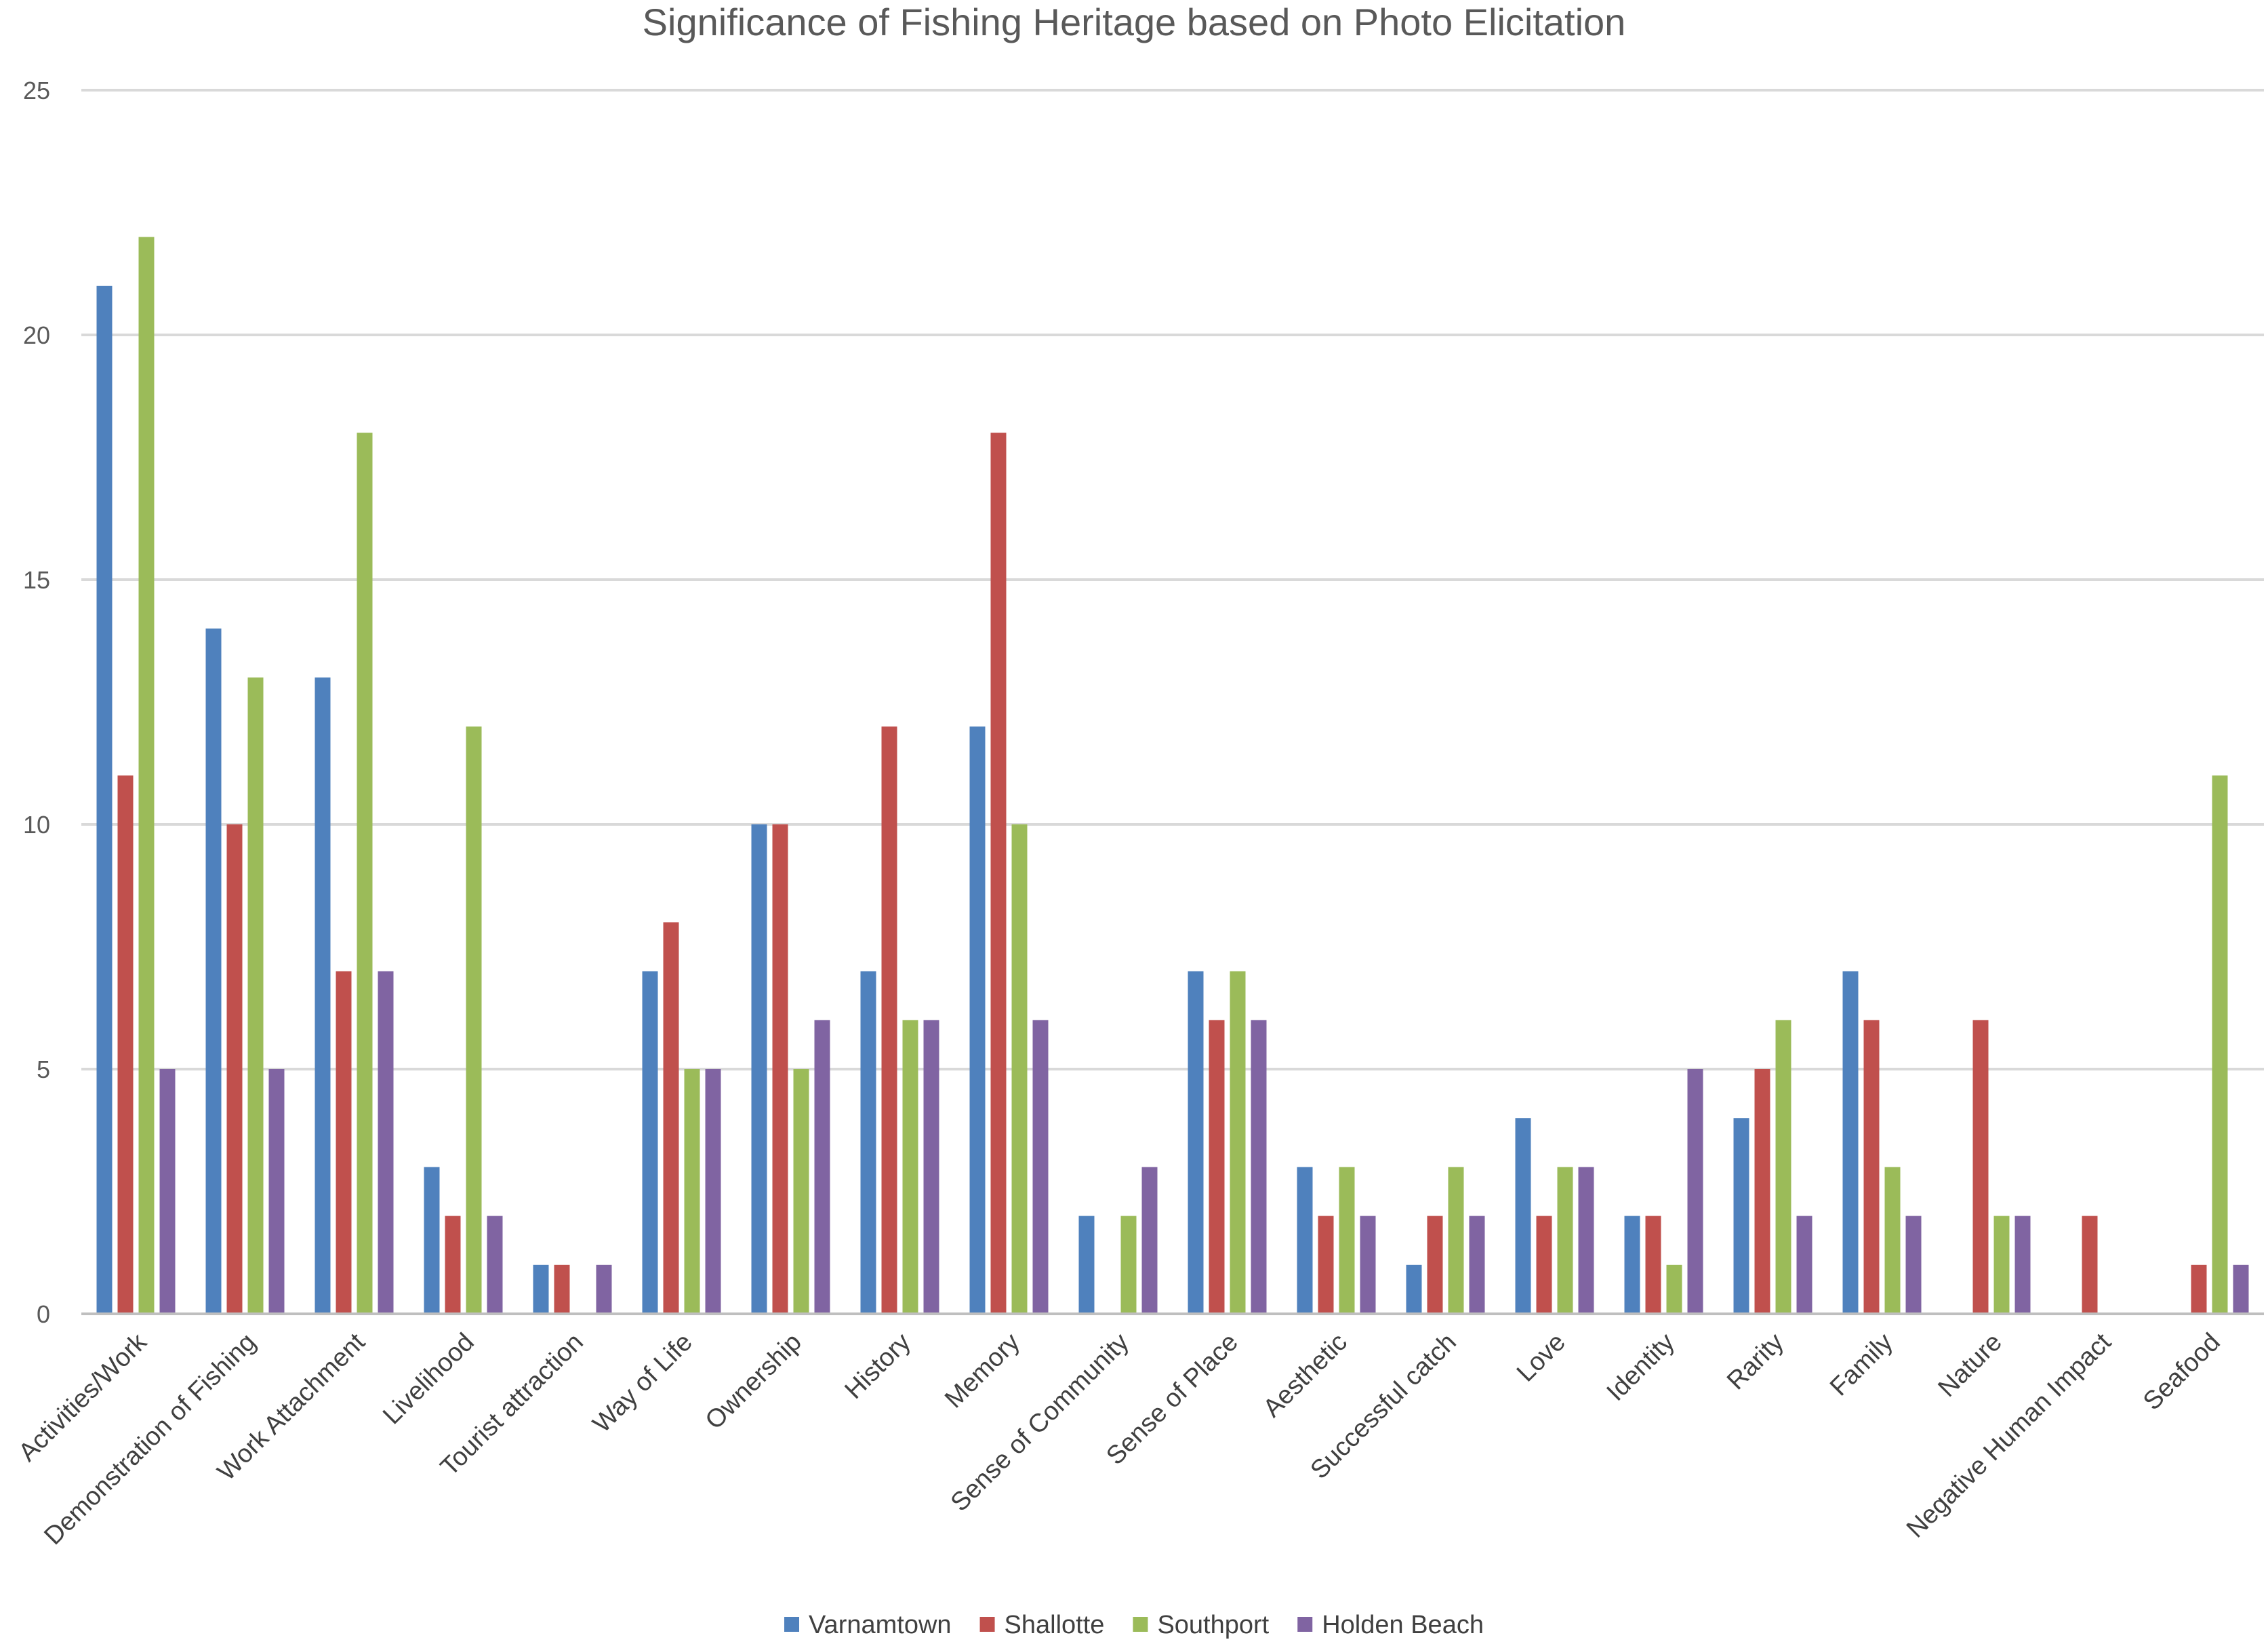  Describe the element at coordinates (36, 702) in the screenshot. I see `y-axis-tick-labels: 0 5 10 15 20 25` at that location.